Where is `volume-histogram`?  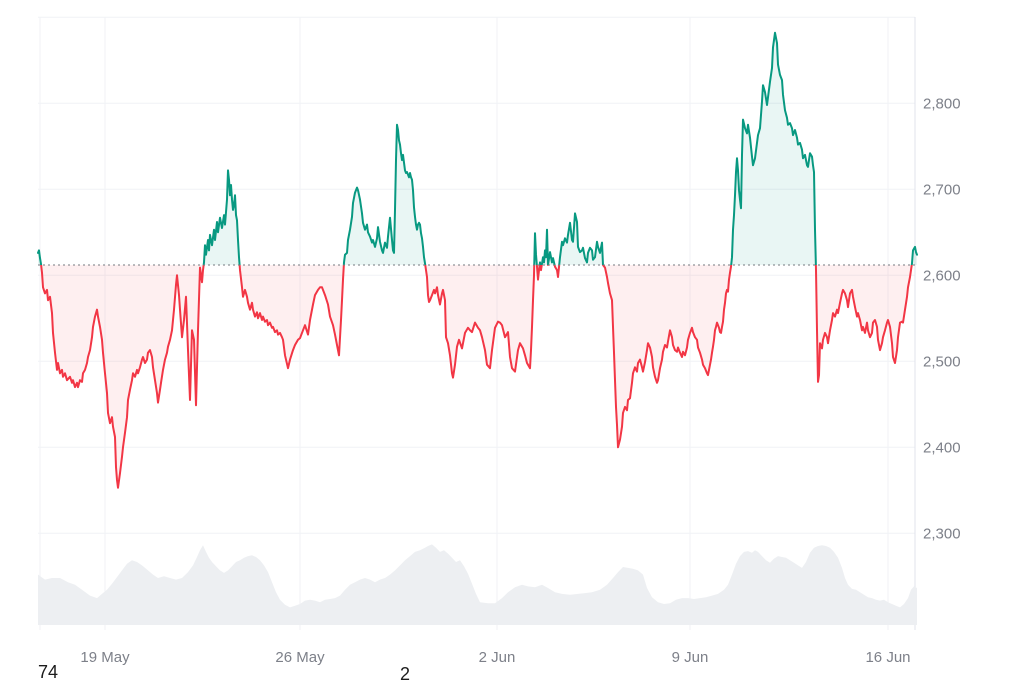
volume-histogram is located at coordinates (477, 584).